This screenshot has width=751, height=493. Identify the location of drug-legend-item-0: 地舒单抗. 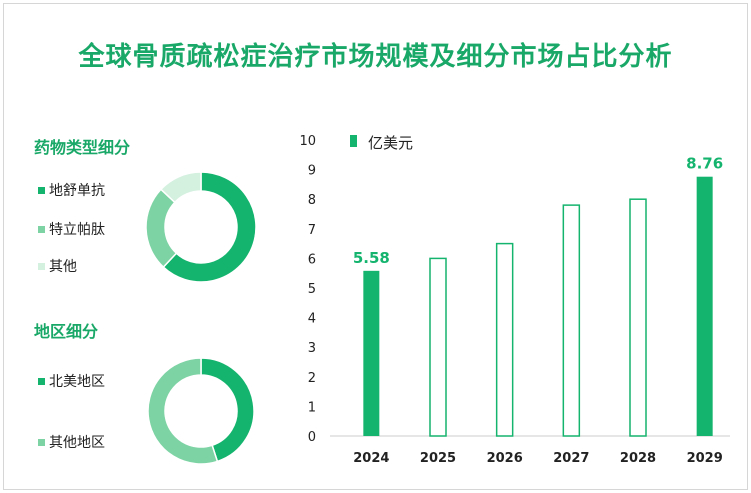
(71, 190).